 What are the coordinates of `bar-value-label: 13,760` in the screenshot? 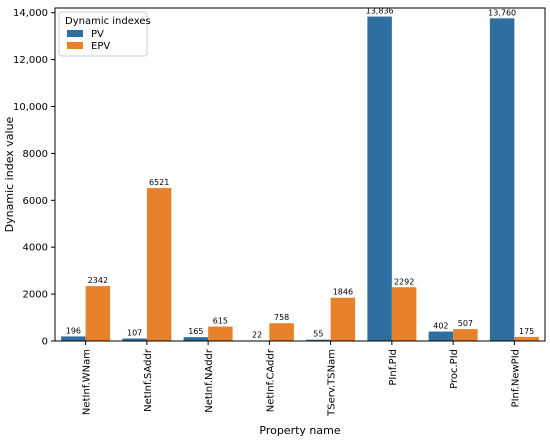 It's located at (502, 12).